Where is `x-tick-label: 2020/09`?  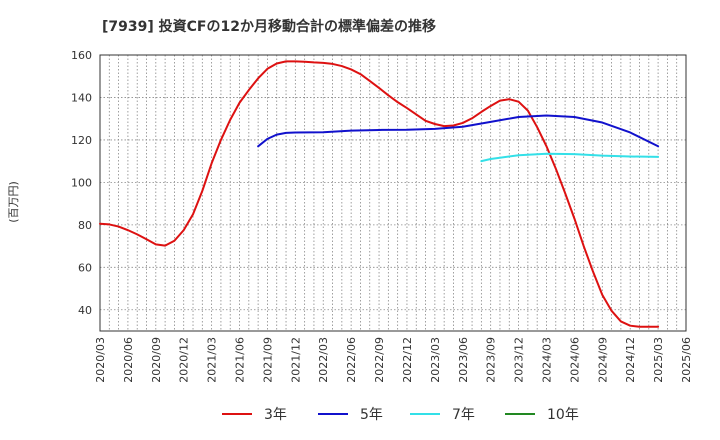 x-tick-label: 2020/09 is located at coordinates (156, 360).